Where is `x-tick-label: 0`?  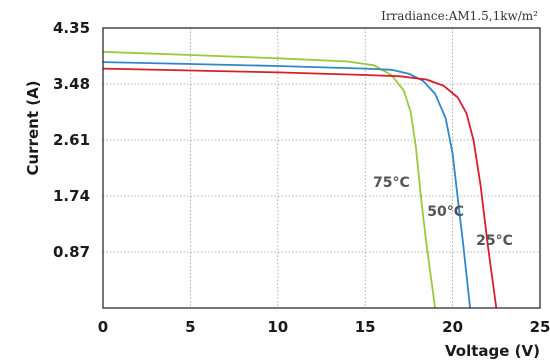 x-tick-label: 0 is located at coordinates (103, 327).